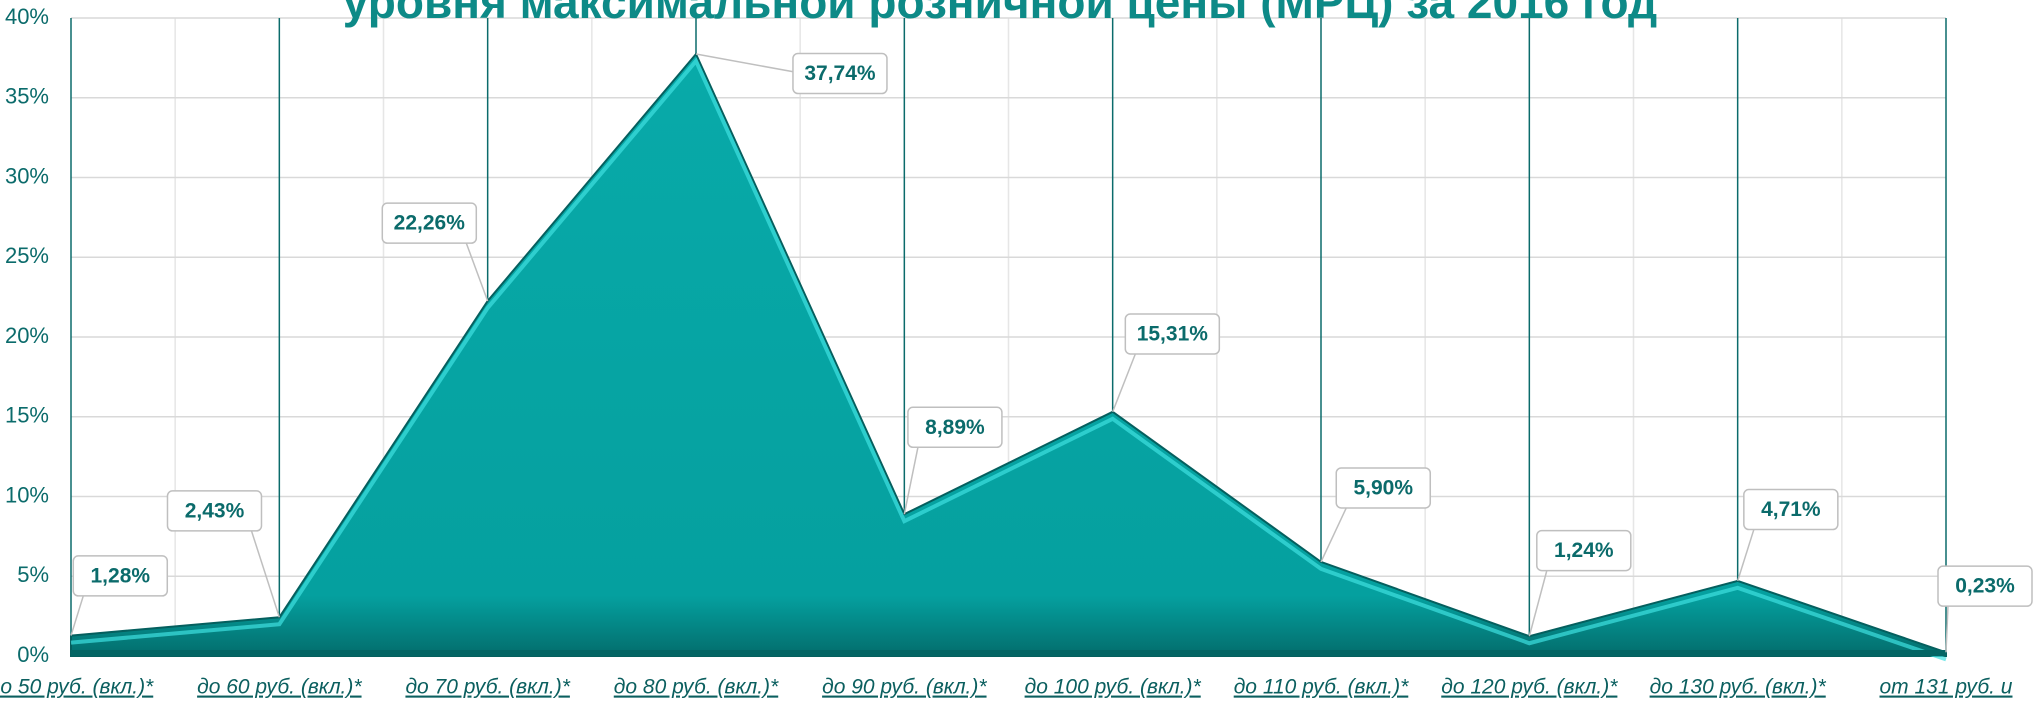 The image size is (2034, 706). I want to click on x-tick-label: до 60 руб. (вкл.)*, so click(279, 687).